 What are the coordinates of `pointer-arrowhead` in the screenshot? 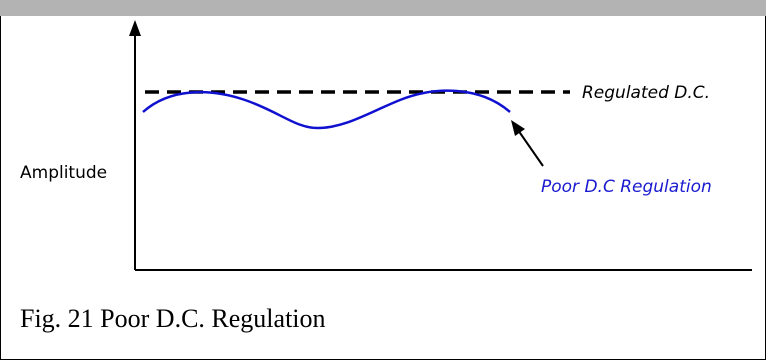 It's located at (518, 128).